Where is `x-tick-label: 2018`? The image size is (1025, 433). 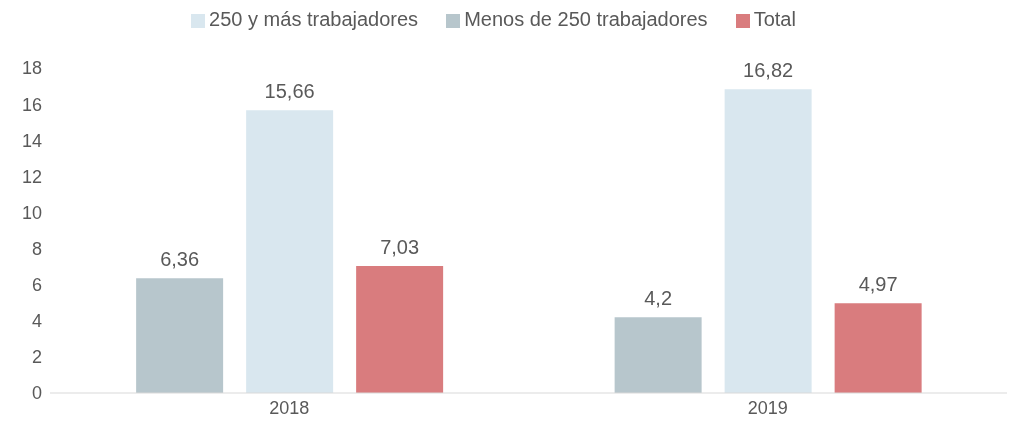
x-tick-label: 2018 is located at coordinates (289, 407).